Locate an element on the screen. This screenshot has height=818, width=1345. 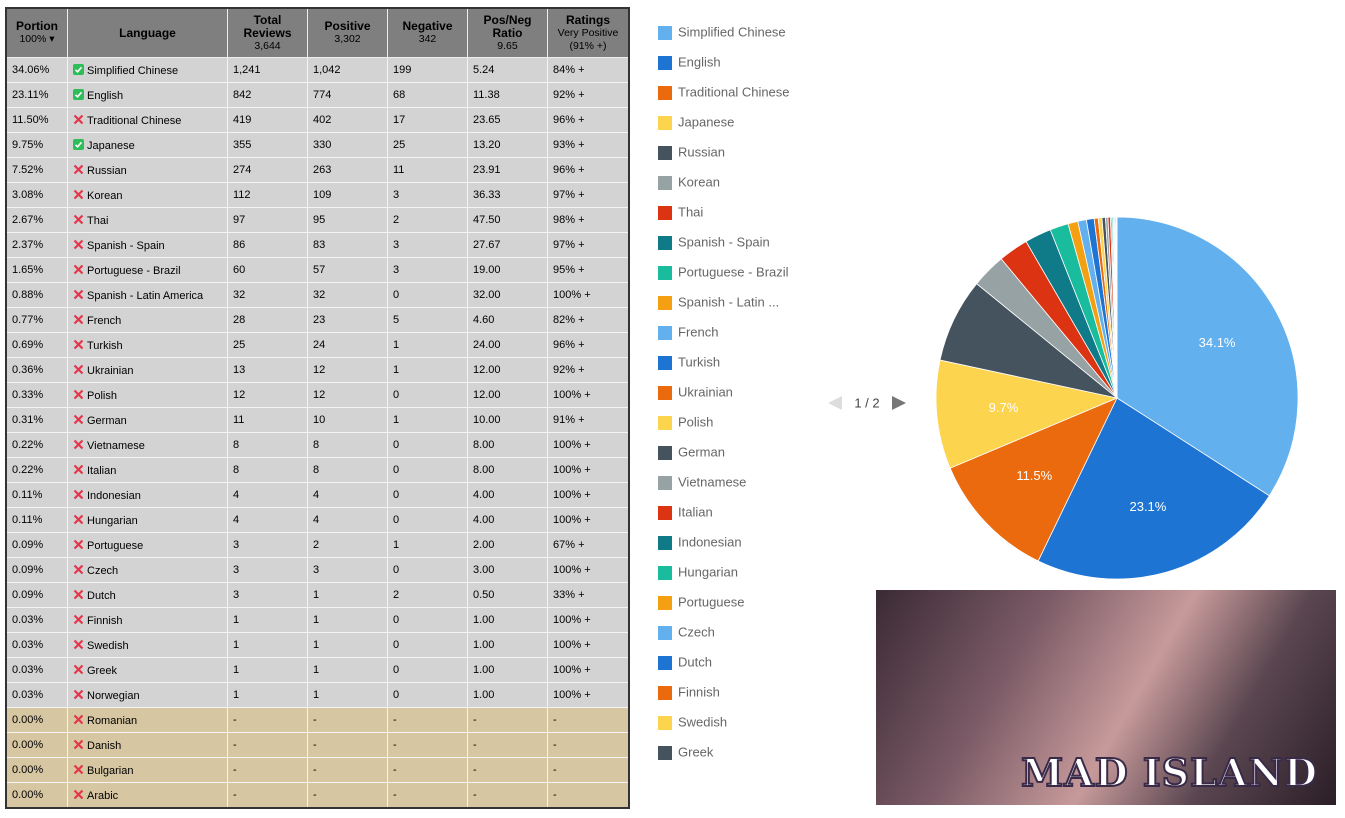
legend-label: Swedish is located at coordinates (702, 721).